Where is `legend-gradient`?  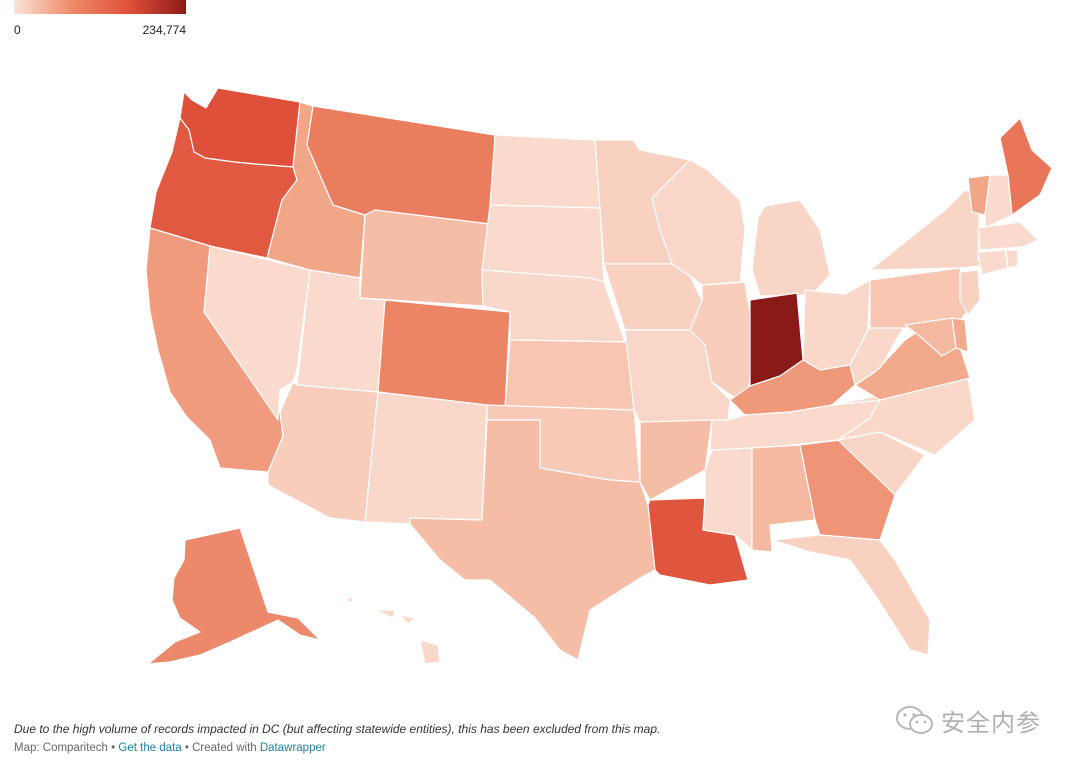 legend-gradient is located at coordinates (100, 7).